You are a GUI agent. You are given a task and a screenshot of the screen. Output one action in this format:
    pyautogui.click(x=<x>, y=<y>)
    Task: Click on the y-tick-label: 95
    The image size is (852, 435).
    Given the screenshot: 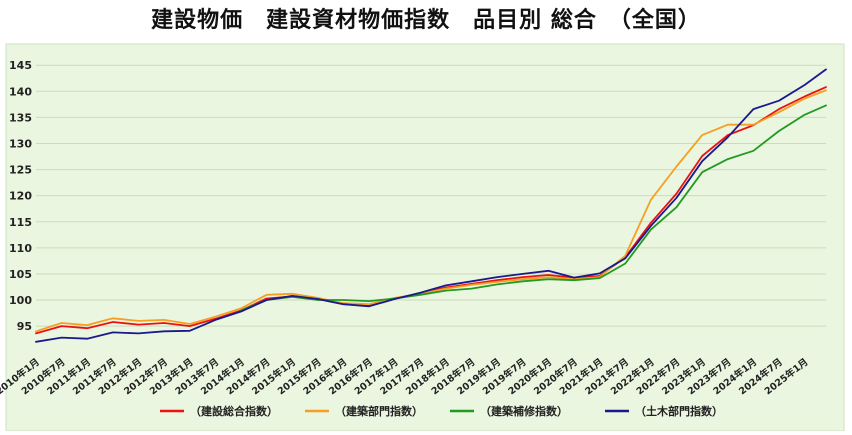 What is the action you would take?
    pyautogui.click(x=24, y=326)
    